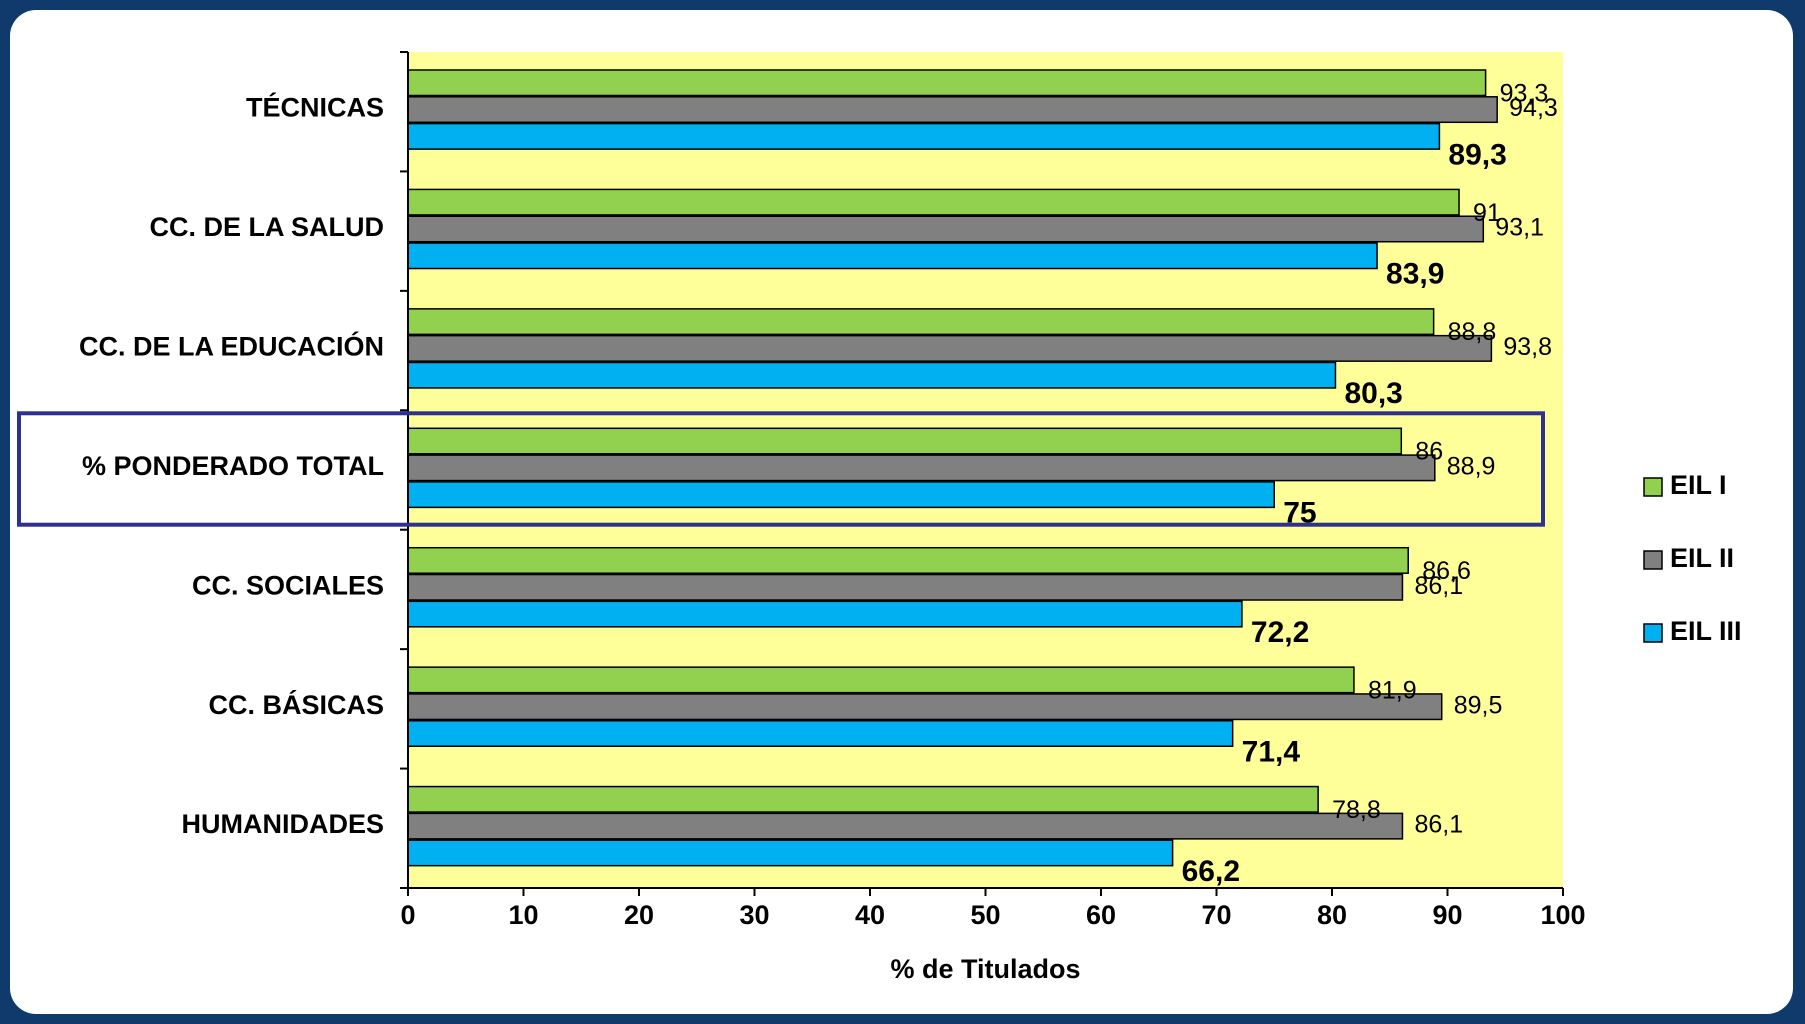  What do you see at coordinates (1478, 705) in the screenshot?
I see `data-label: 89,5` at bounding box center [1478, 705].